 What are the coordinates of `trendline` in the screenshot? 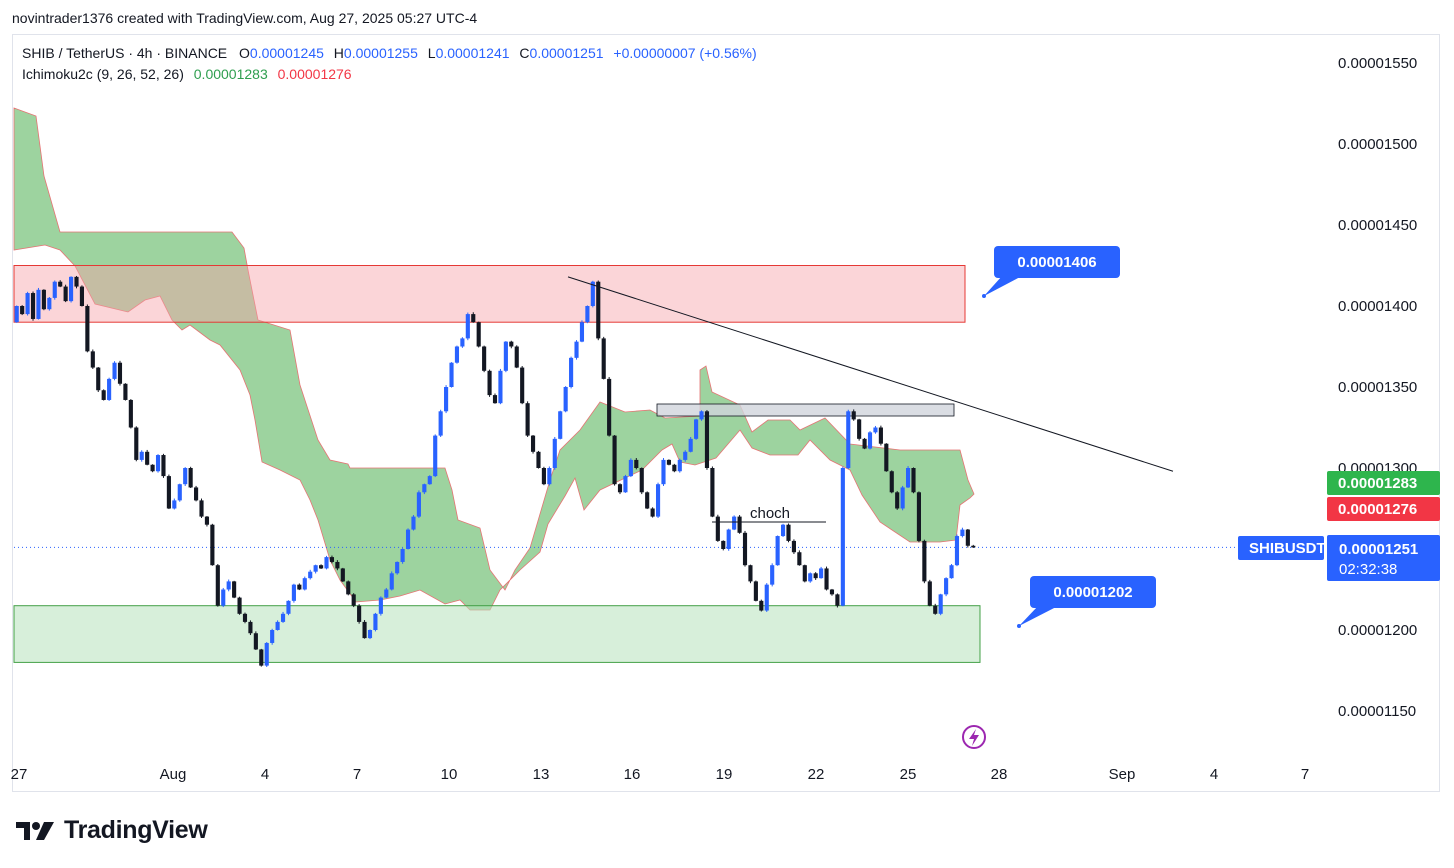 It's located at (870, 374).